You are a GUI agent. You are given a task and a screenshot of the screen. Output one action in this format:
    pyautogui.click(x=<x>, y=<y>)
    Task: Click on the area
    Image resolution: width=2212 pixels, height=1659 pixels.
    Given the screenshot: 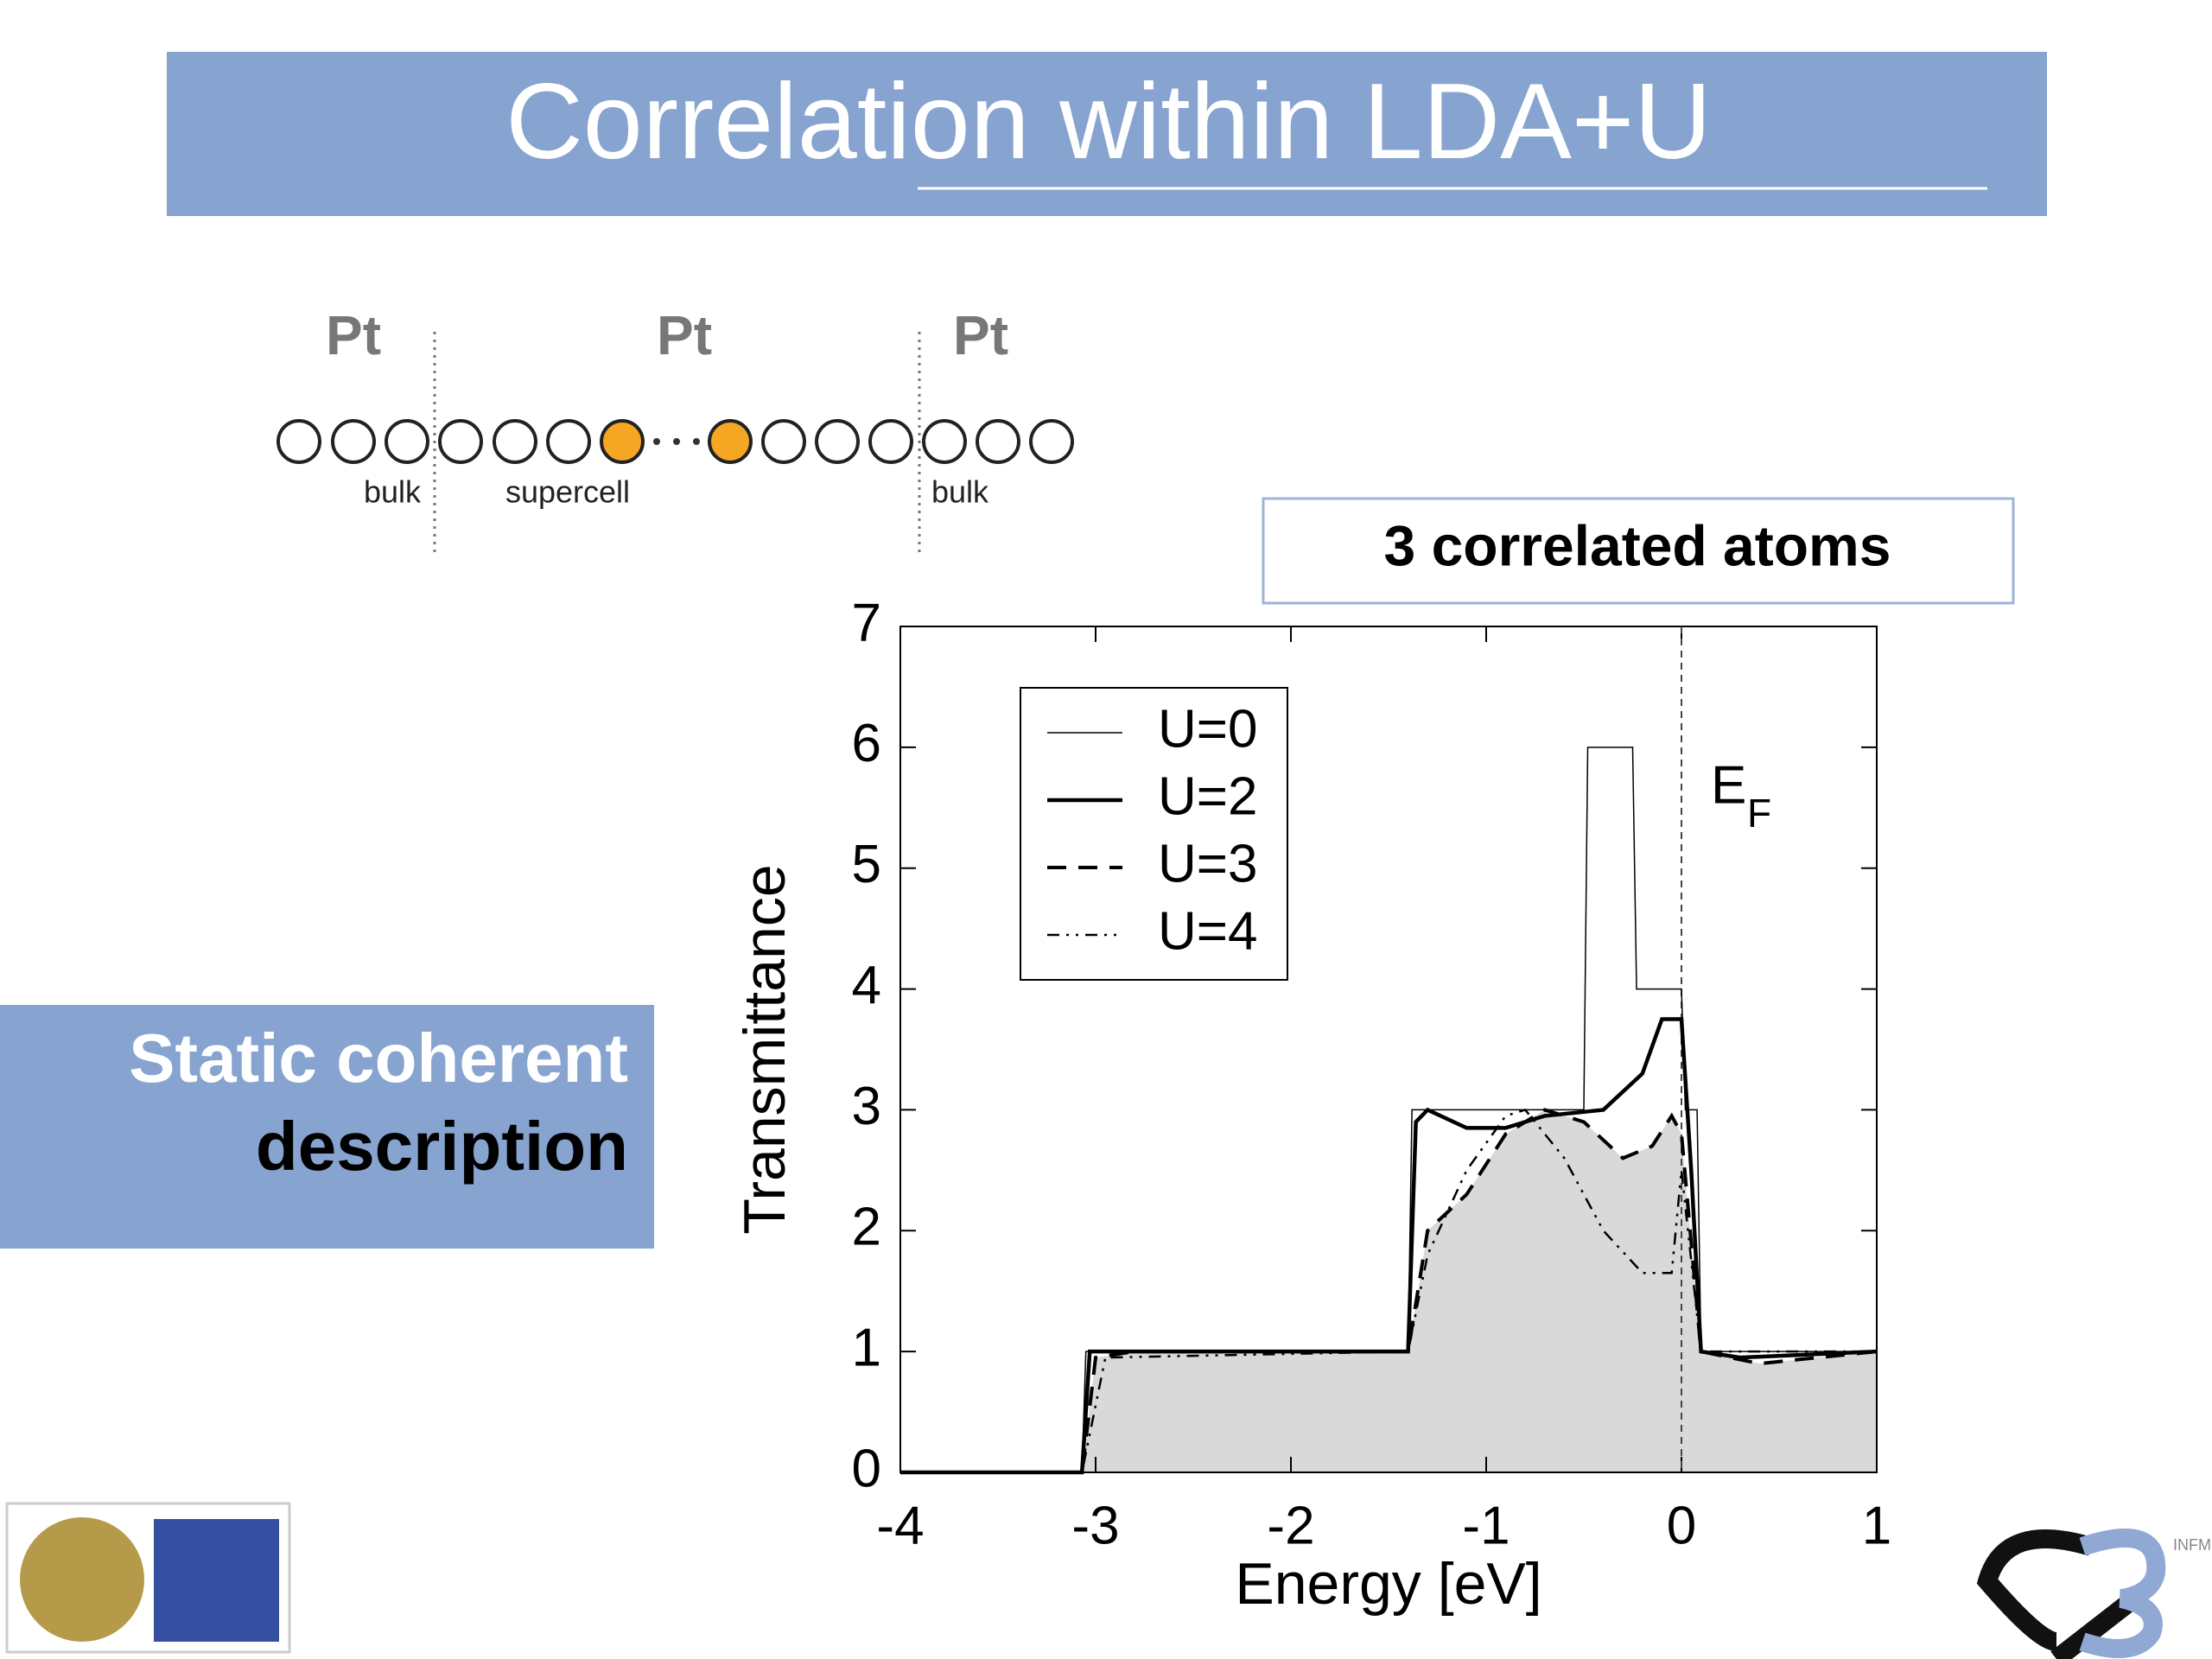 What is the action you would take?
    pyautogui.click(x=1388, y=1290)
    